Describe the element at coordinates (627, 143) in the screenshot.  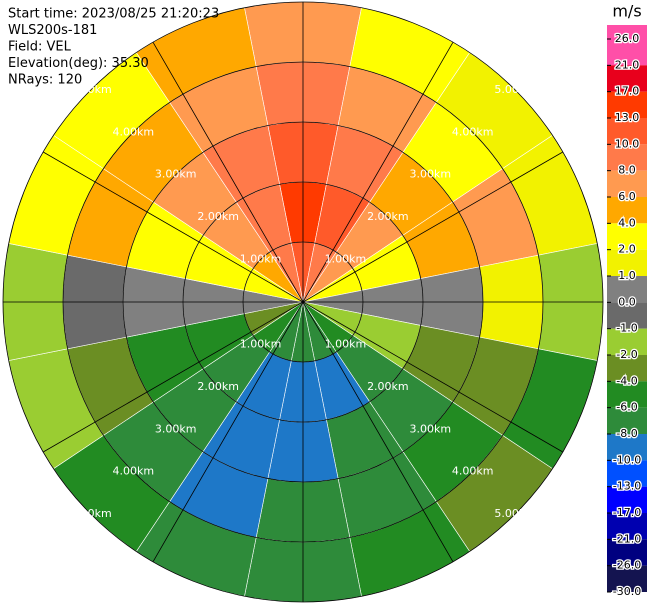
I see `colorbar-label: 10.0` at that location.